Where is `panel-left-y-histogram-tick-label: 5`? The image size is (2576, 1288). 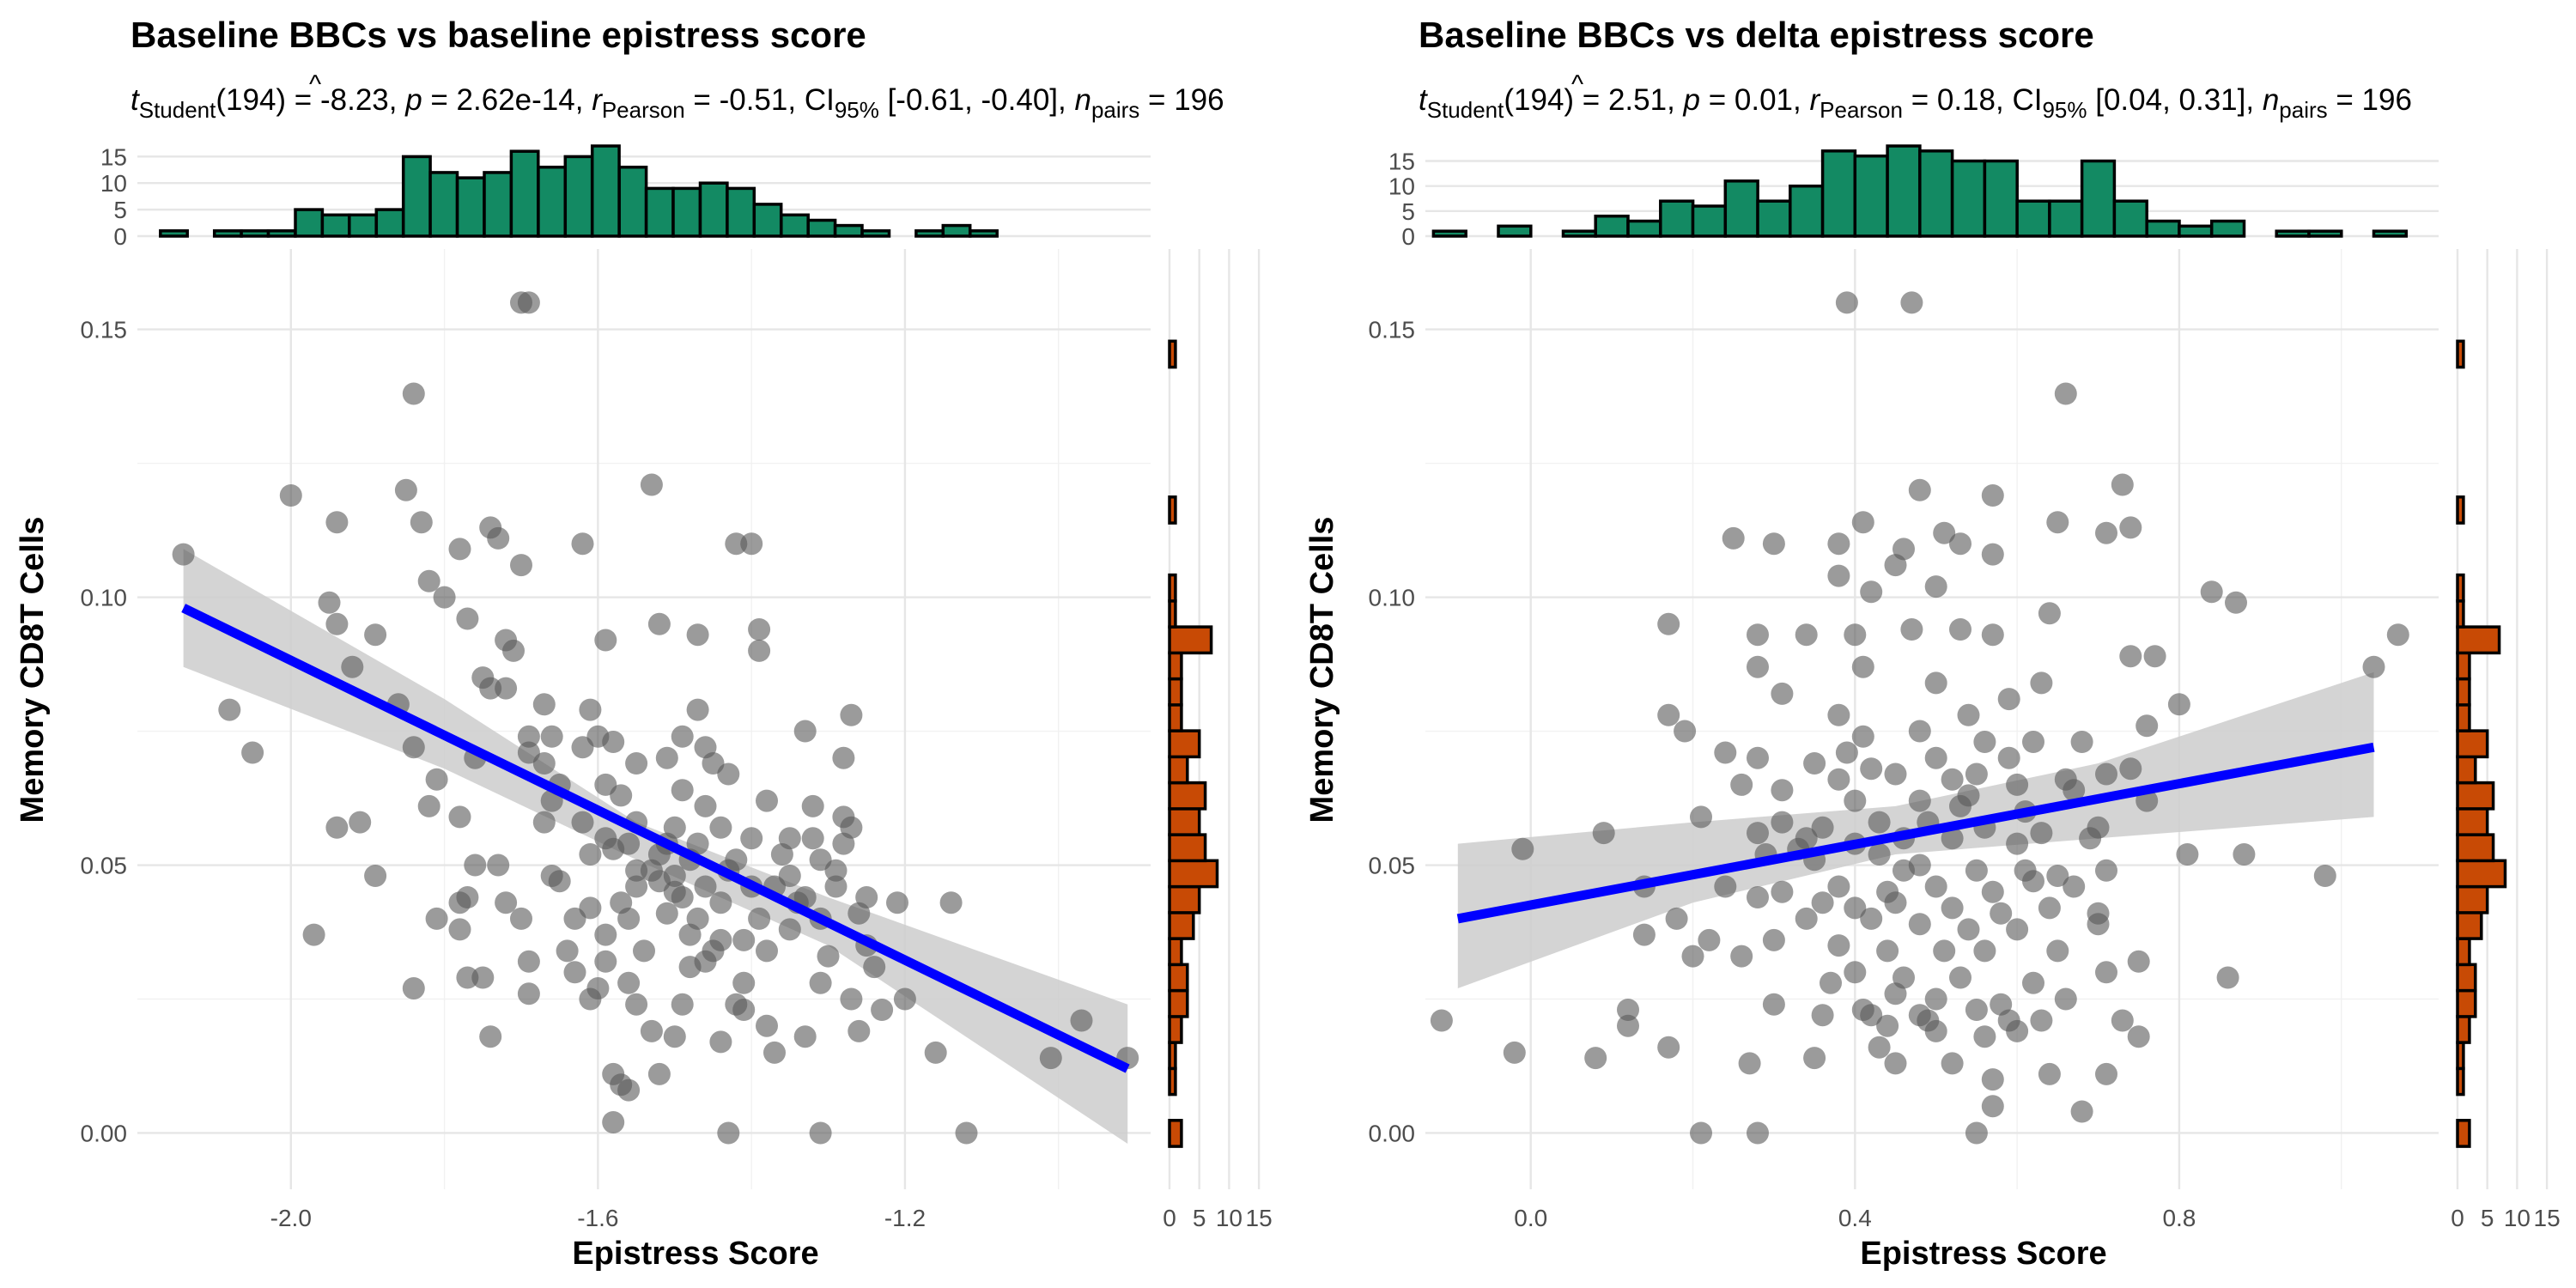 panel-left-y-histogram-tick-label: 5 is located at coordinates (1199, 1218).